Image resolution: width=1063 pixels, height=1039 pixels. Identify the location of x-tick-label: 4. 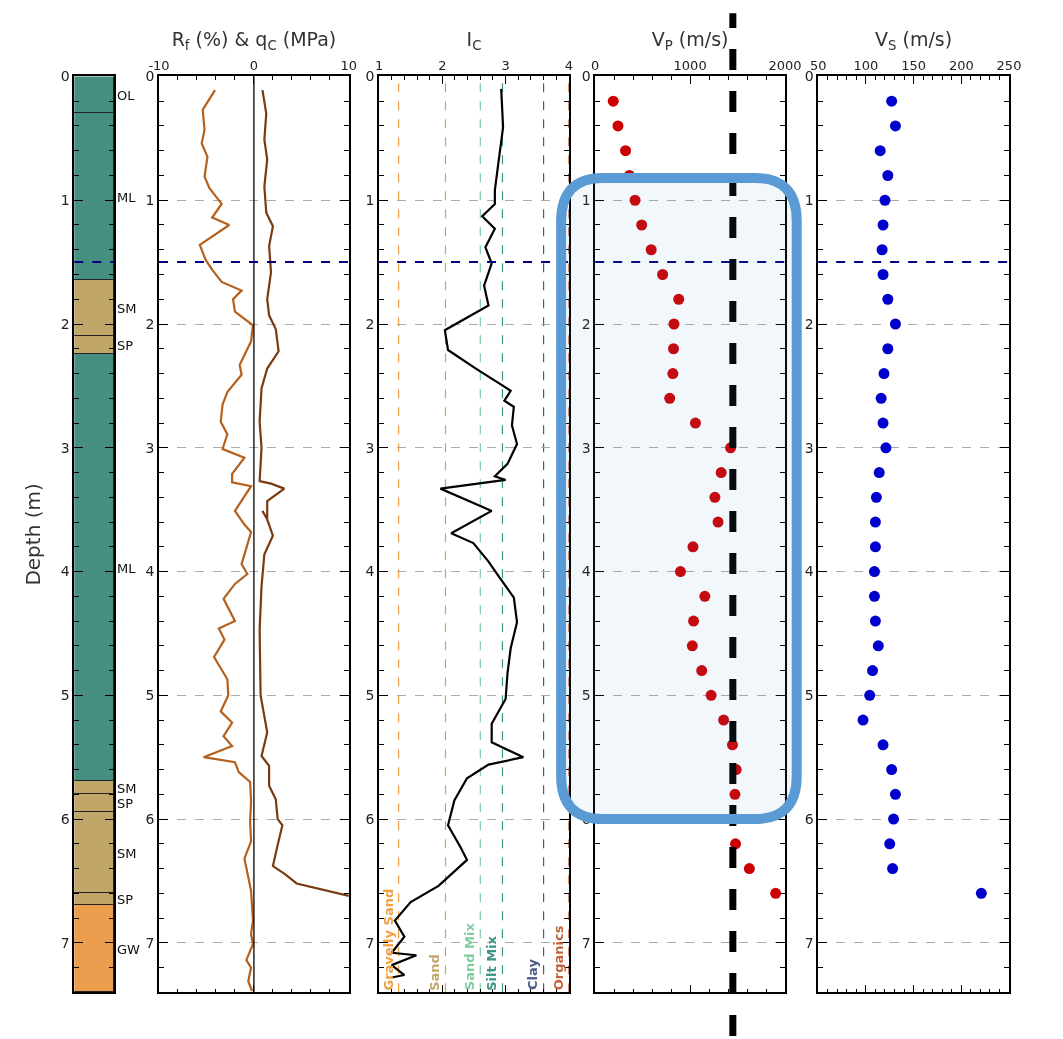
(569, 65).